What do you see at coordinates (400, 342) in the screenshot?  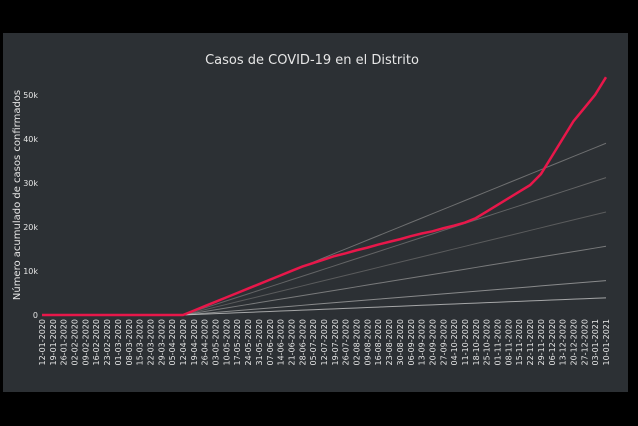 I see `x-tick-label: 30-08-2020` at bounding box center [400, 342].